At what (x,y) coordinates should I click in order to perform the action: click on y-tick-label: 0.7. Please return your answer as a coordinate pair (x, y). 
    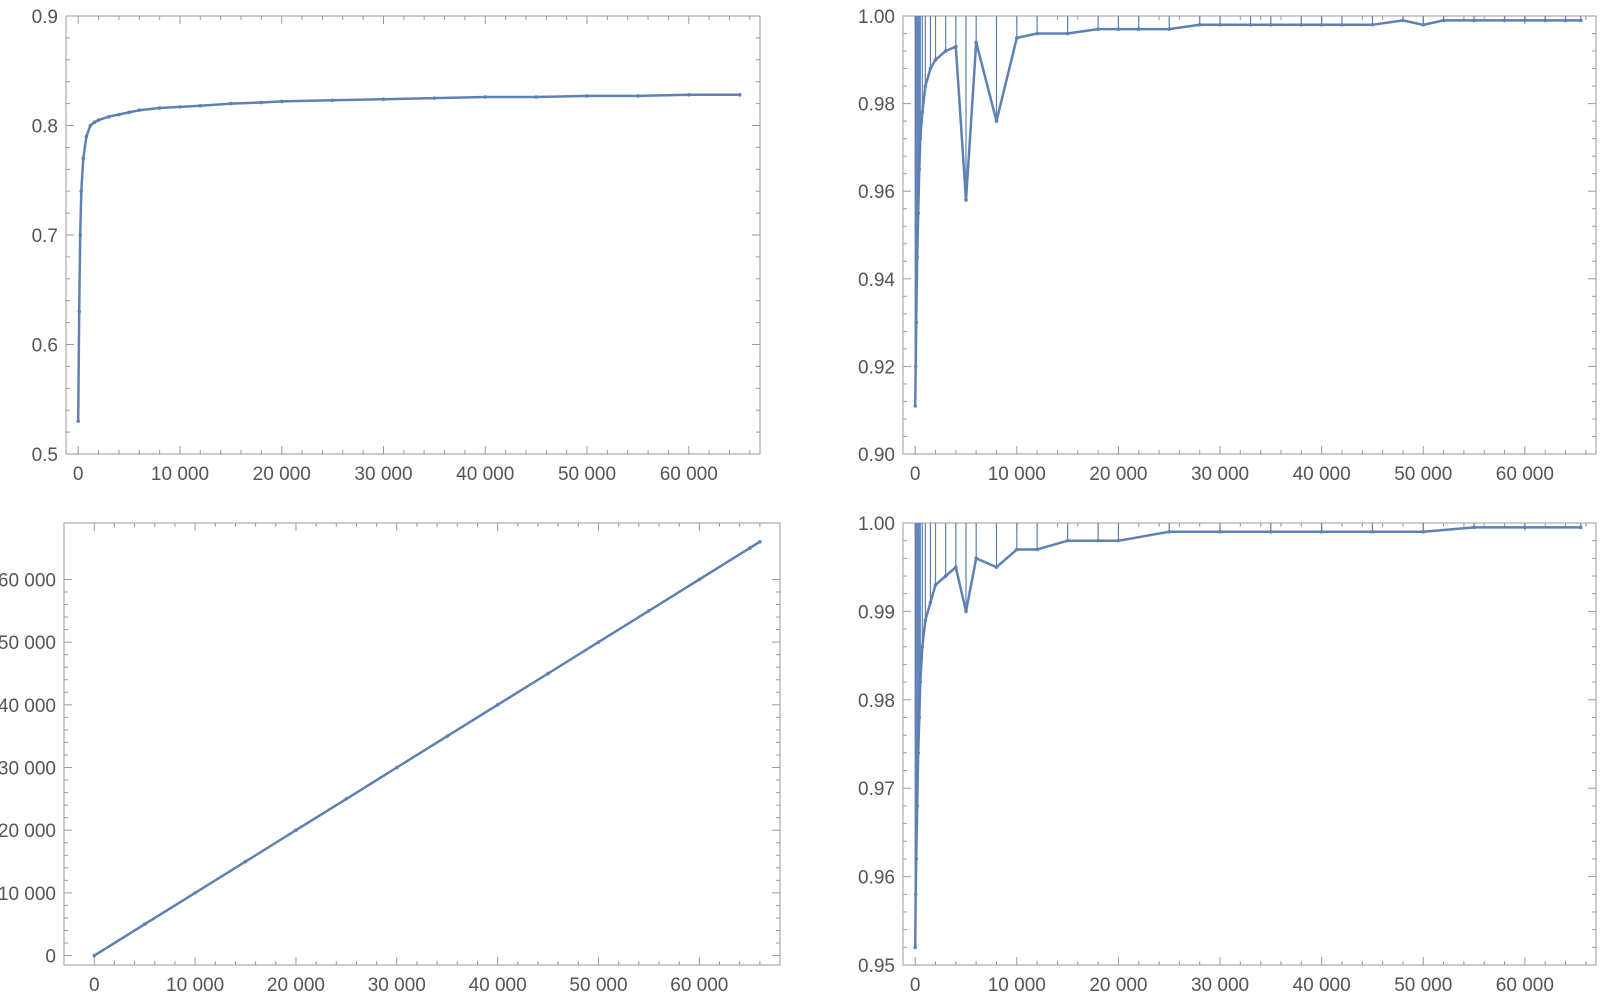
    Looking at the image, I should click on (45, 236).